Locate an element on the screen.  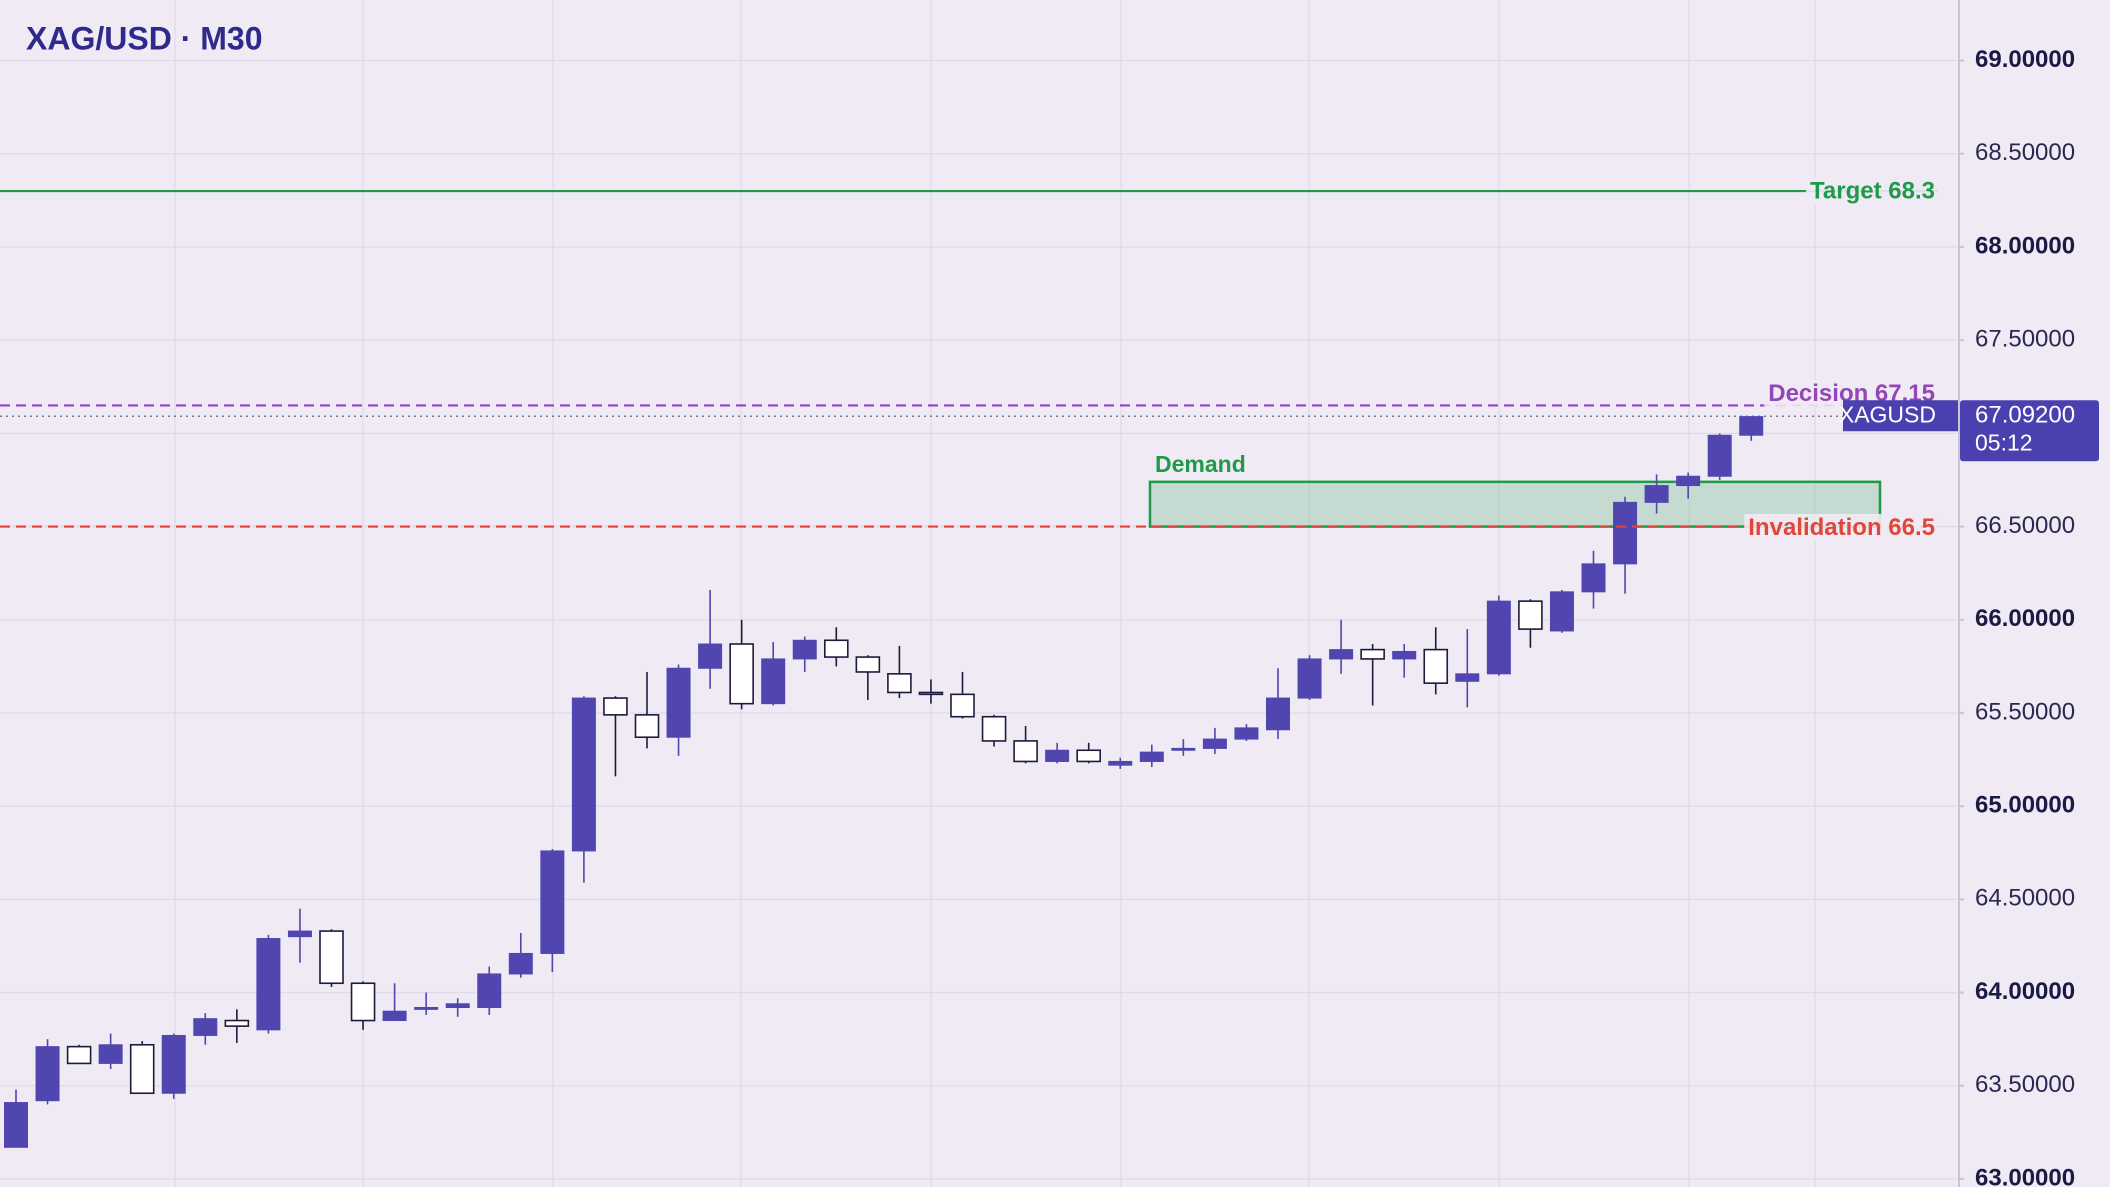
price-tag-bg is located at coordinates (2029, 431).